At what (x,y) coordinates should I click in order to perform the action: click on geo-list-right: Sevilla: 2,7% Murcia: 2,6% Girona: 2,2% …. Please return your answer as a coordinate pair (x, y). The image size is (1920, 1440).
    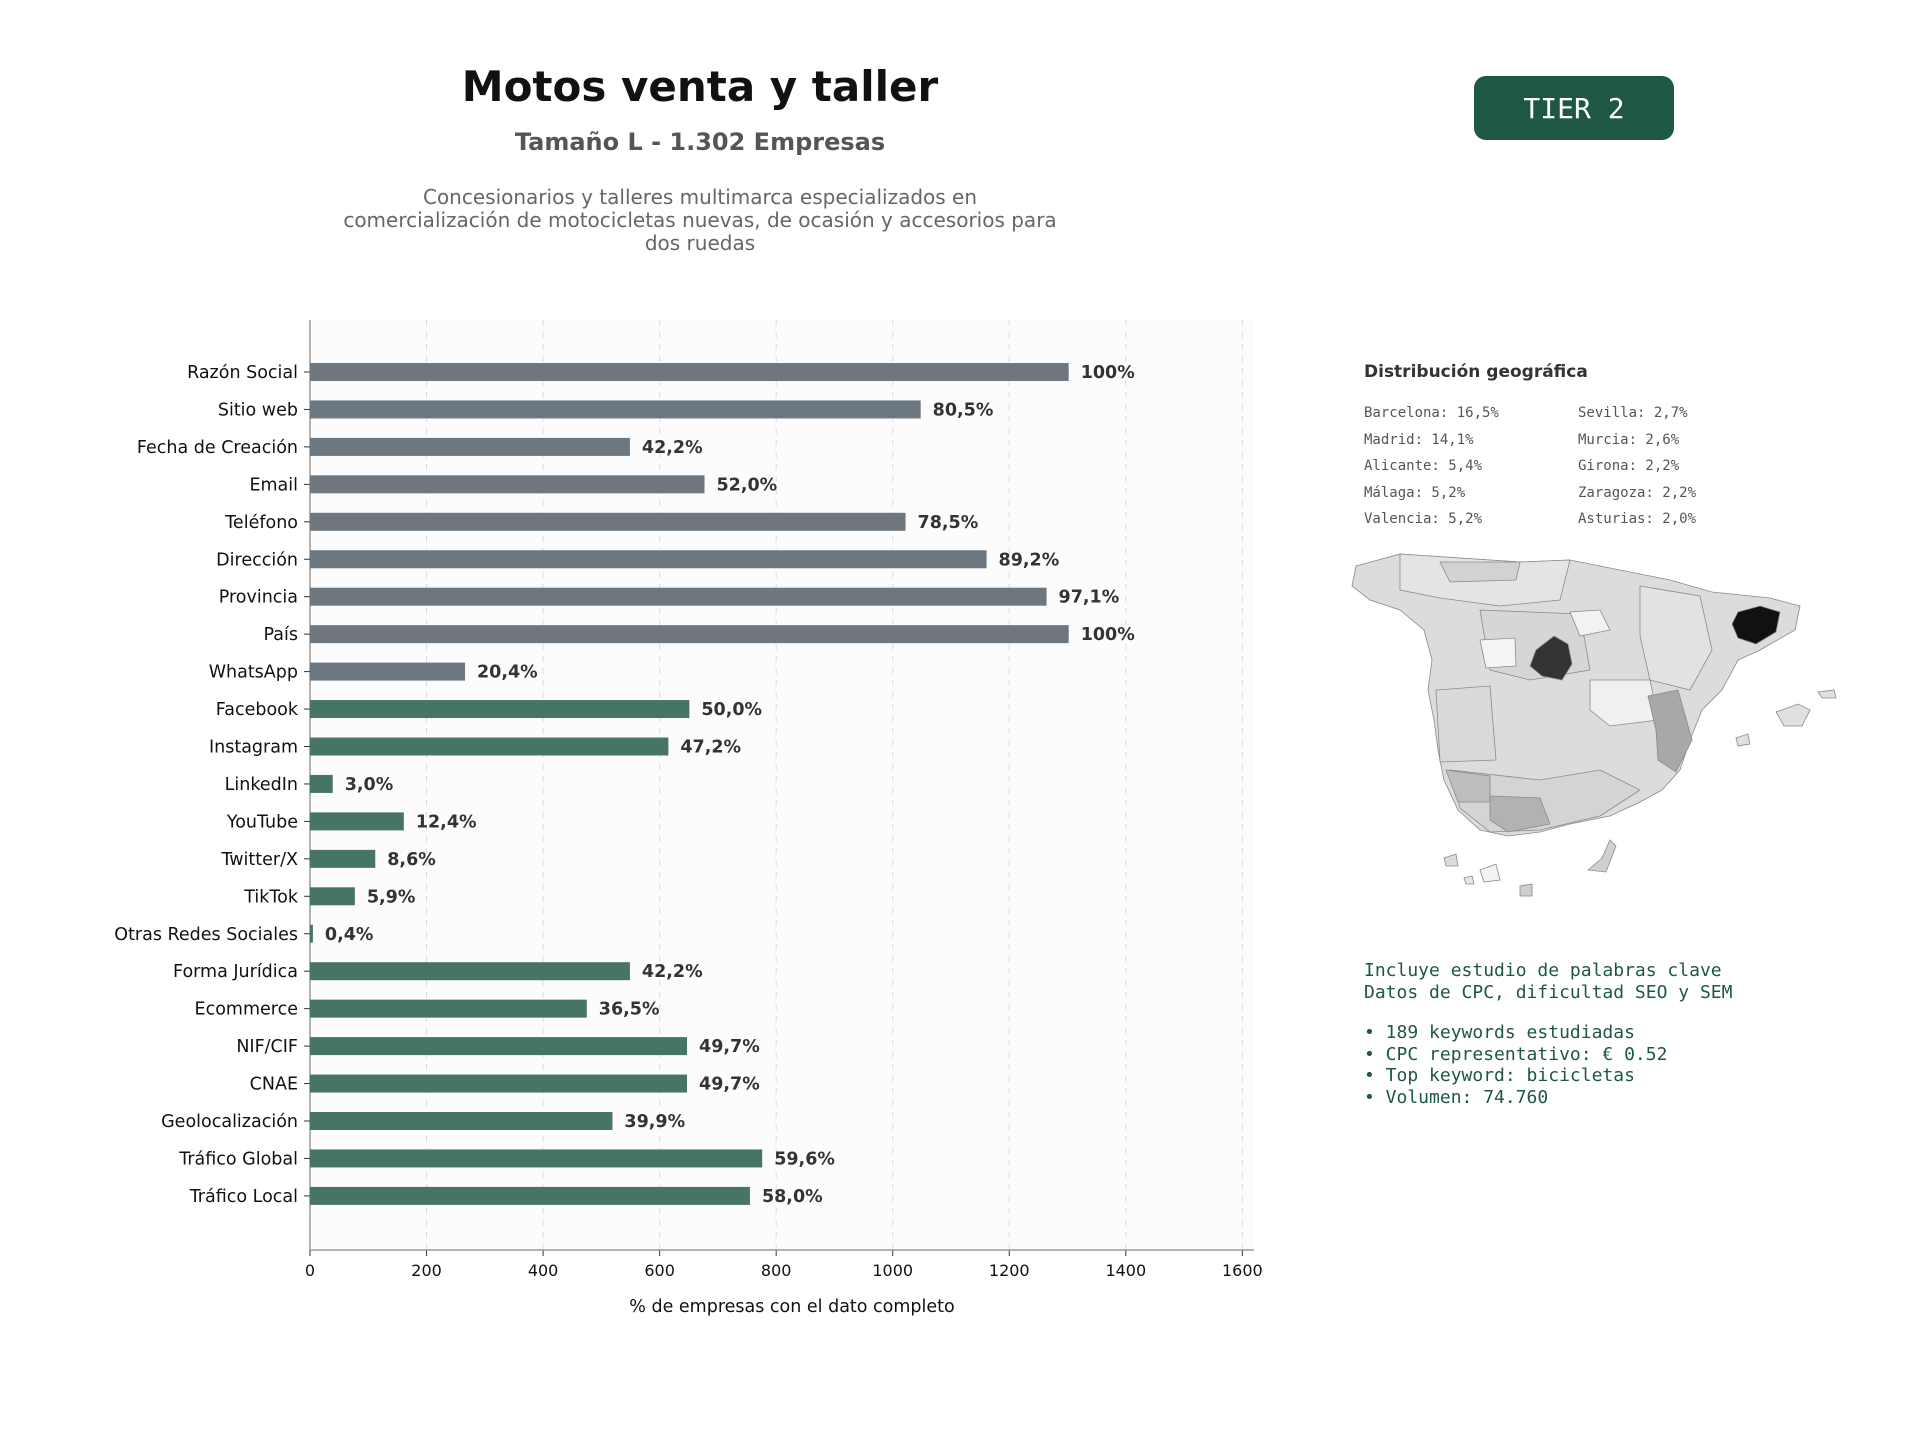
    Looking at the image, I should click on (1637, 466).